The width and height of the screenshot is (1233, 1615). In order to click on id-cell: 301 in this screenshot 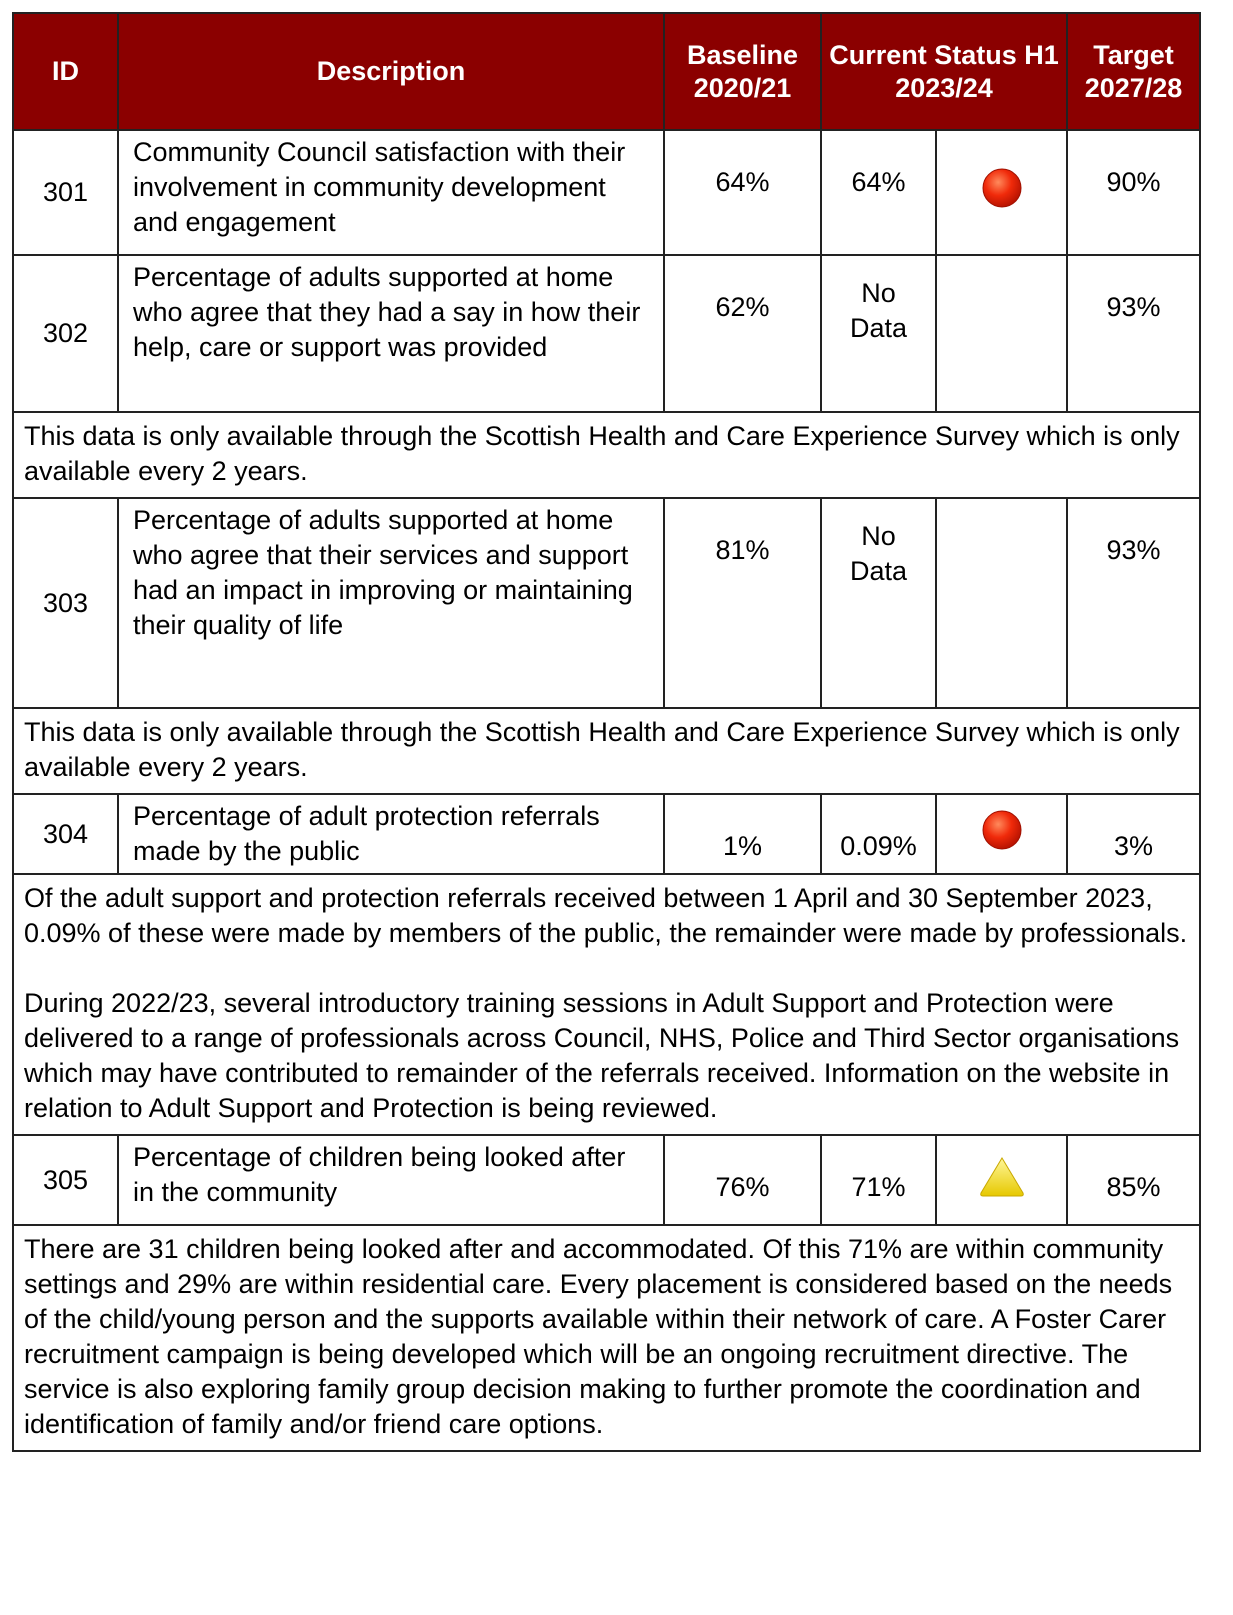, I will do `click(65, 192)`.